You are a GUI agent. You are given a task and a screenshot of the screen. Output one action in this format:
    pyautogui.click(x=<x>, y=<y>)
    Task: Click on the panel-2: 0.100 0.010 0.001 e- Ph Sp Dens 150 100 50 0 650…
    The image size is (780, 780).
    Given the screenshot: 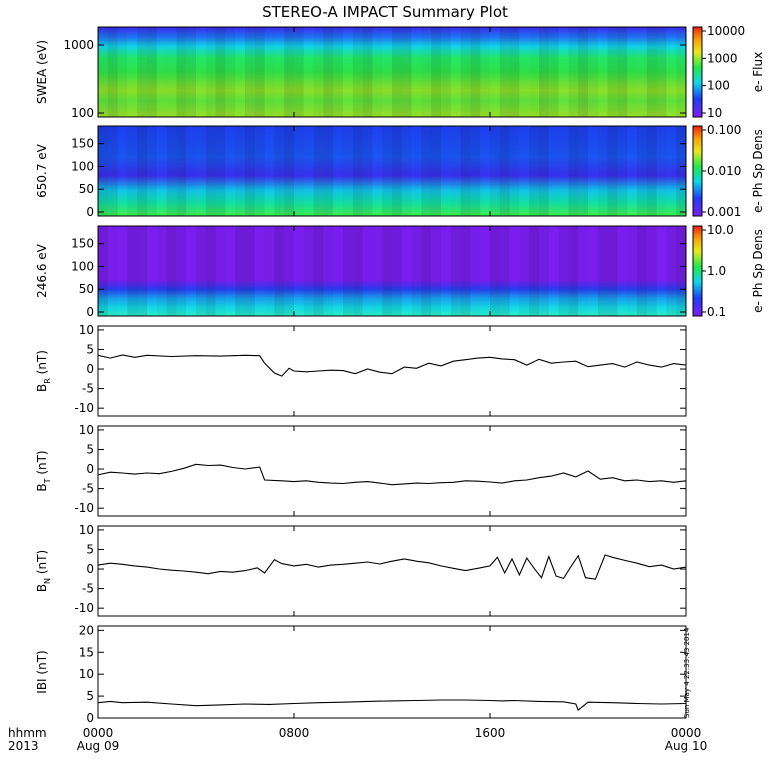 What is the action you would take?
    pyautogui.click(x=400, y=171)
    